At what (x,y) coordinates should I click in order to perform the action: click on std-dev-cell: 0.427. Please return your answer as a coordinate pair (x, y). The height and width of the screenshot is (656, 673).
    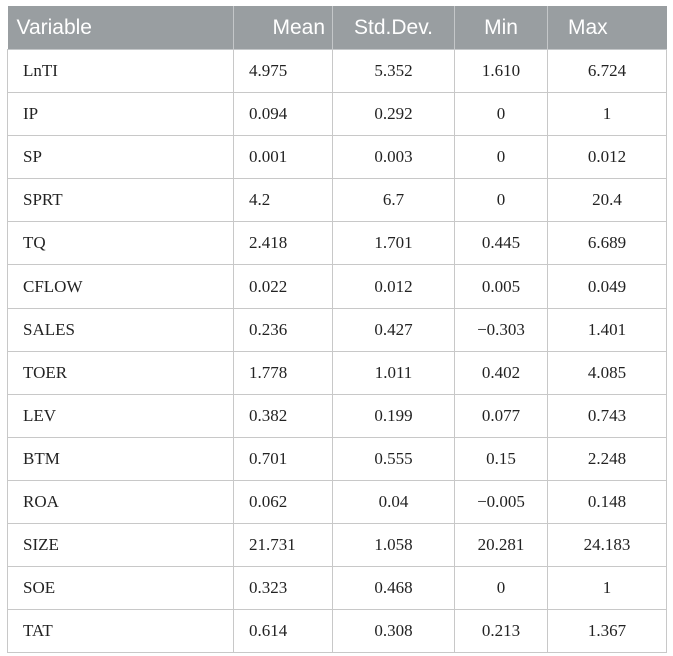
    Looking at the image, I should click on (393, 330).